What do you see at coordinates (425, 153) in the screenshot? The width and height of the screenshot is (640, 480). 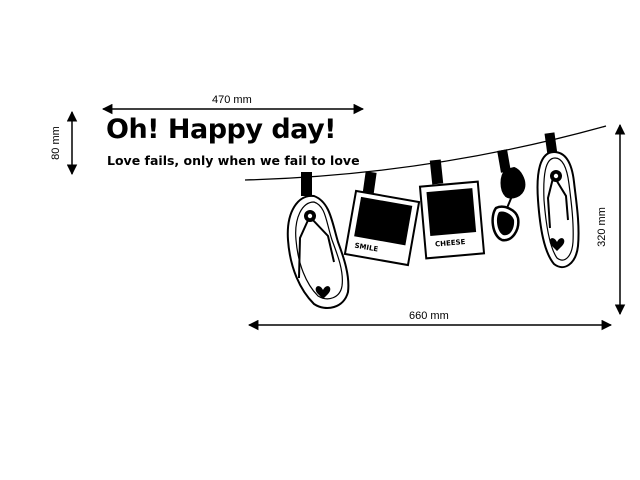 I see `clothesline` at bounding box center [425, 153].